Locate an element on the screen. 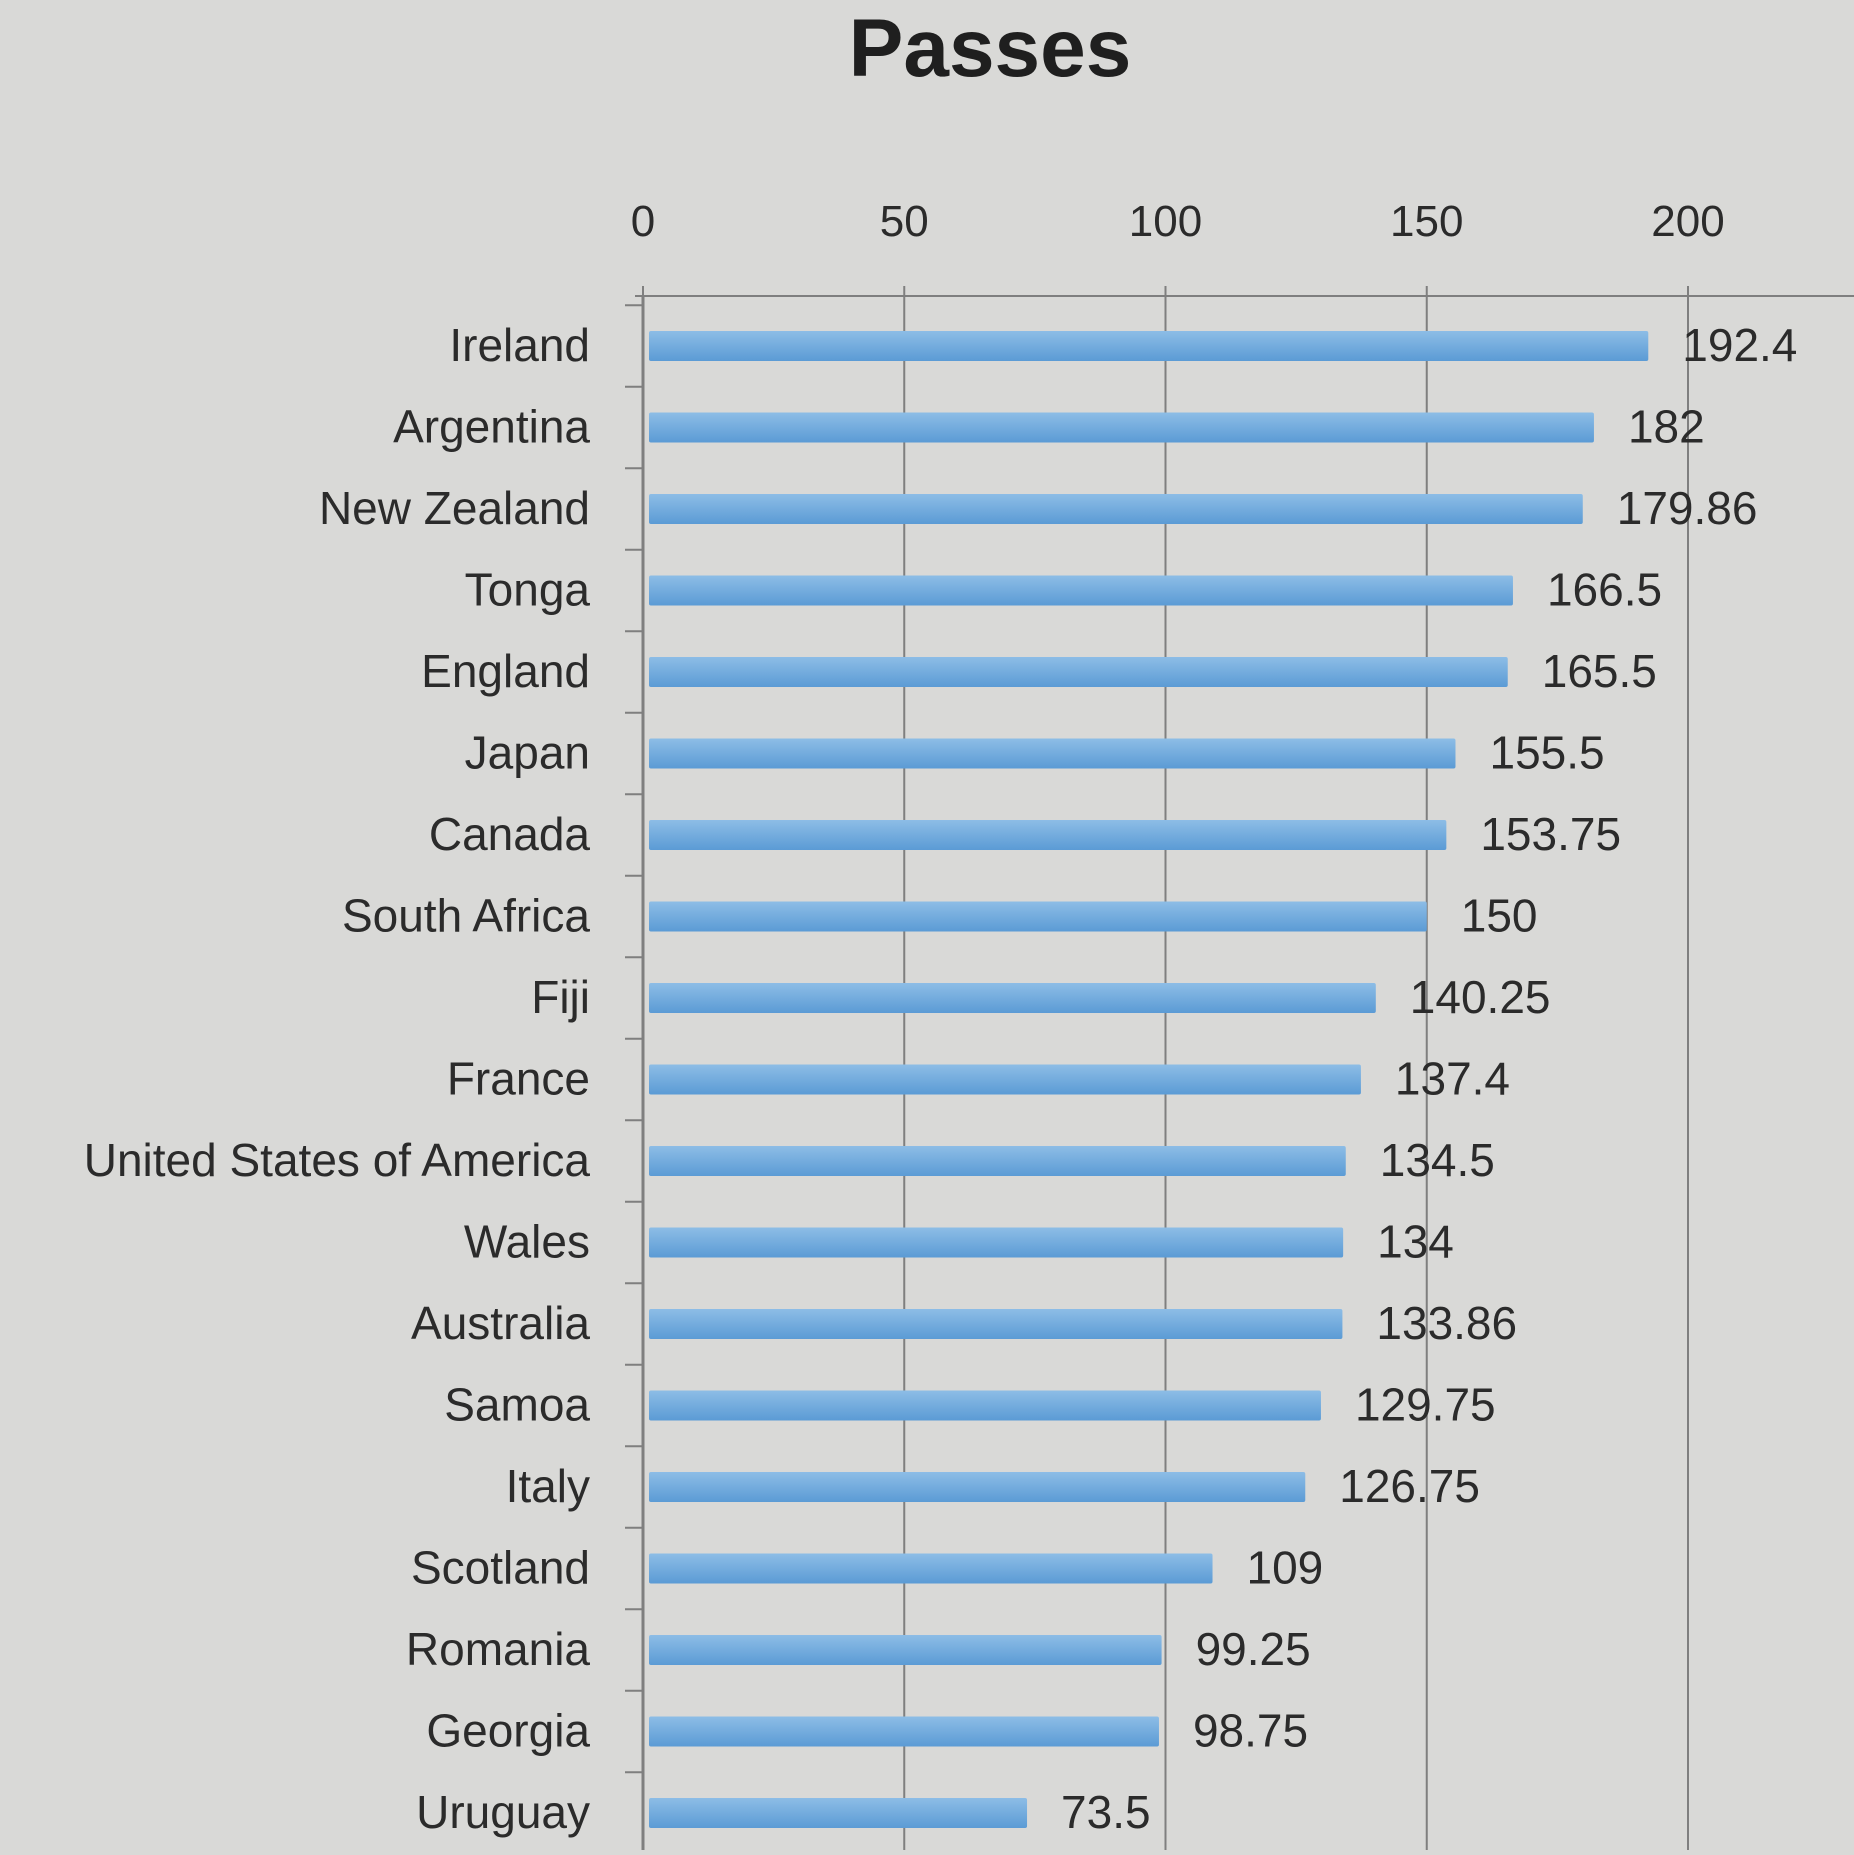 The height and width of the screenshot is (1855, 1854). data-label: 98.75 is located at coordinates (1250, 1731).